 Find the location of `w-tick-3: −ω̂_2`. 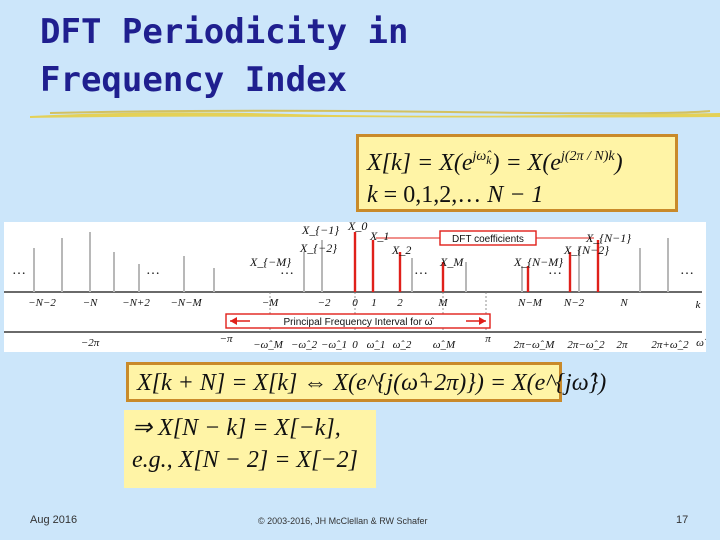

w-tick-3: −ω̂_2 is located at coordinates (304, 345).